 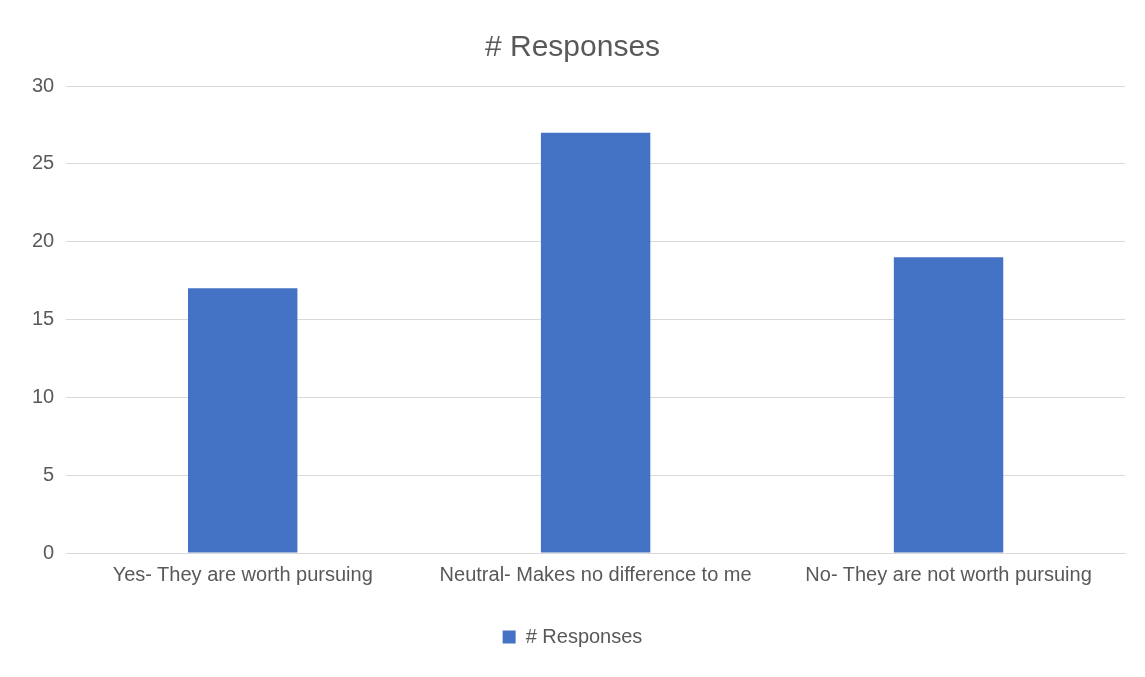 I want to click on y-tick-label: 10, so click(x=43, y=395).